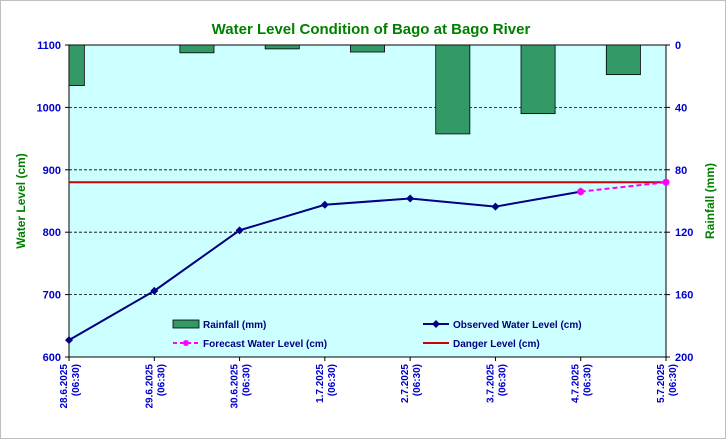  What do you see at coordinates (496, 344) in the screenshot?
I see `legend-danger-label: Danger Level (cm)` at bounding box center [496, 344].